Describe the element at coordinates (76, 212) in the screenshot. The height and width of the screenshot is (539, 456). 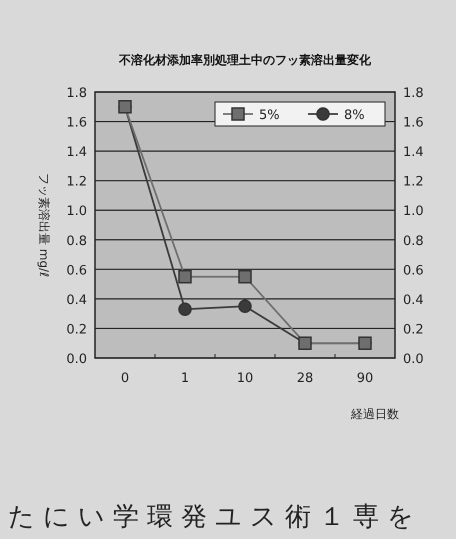
I see `y-tick-label: 1.0` at that location.